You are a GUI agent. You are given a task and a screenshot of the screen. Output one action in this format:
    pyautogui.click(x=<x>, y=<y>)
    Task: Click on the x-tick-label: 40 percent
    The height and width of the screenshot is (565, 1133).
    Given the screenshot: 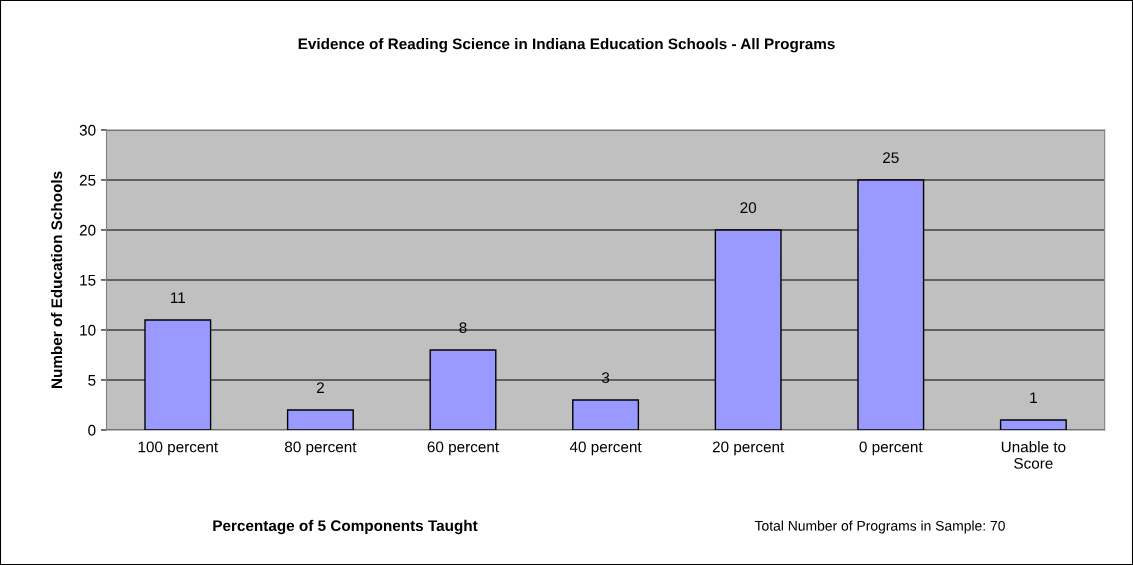 What is the action you would take?
    pyautogui.click(x=605, y=448)
    